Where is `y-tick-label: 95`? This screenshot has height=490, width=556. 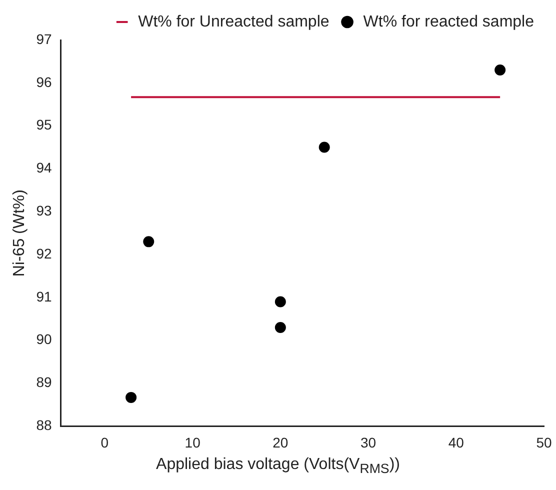
y-tick-label: 95 is located at coordinates (44, 124).